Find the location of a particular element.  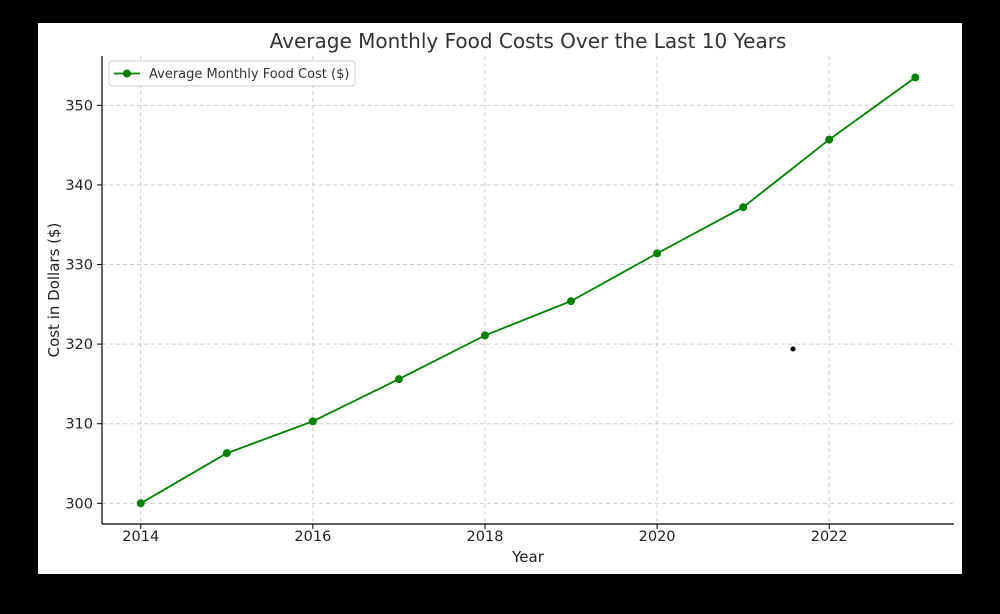

legend: Average Monthly Food Cost ($) is located at coordinates (232, 73).